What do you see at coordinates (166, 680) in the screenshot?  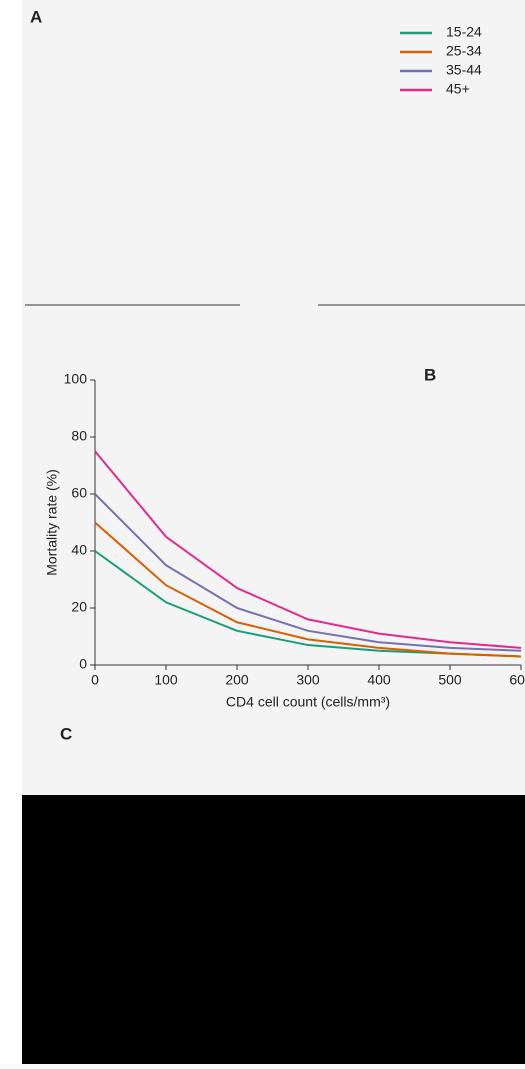 I see `x-tick-label: 100` at bounding box center [166, 680].